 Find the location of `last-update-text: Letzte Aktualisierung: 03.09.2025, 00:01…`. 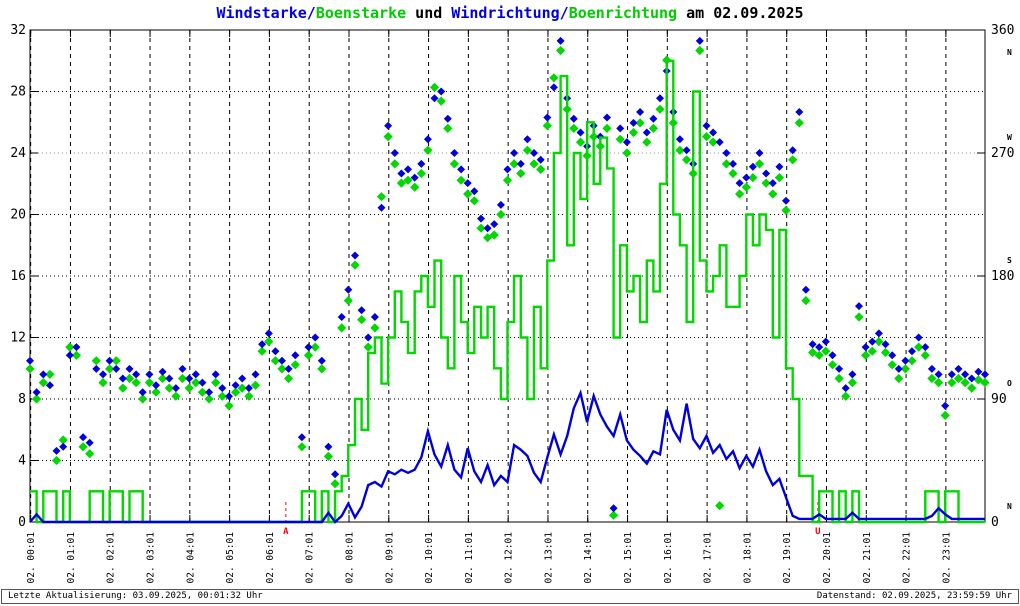

last-update-text: Letzte Aktualisierung: 03.09.2025, 00:01… is located at coordinates (135, 596).